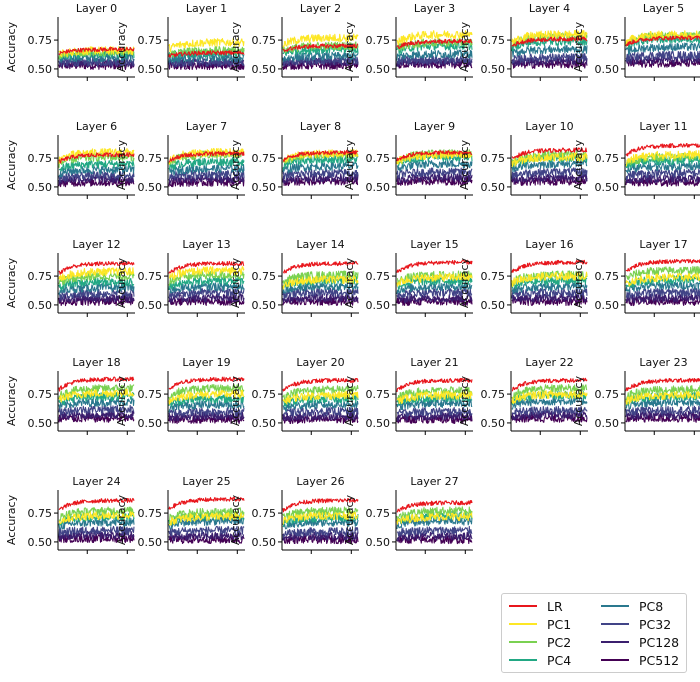  I want to click on panel-title: Layer 18, so click(96, 362).